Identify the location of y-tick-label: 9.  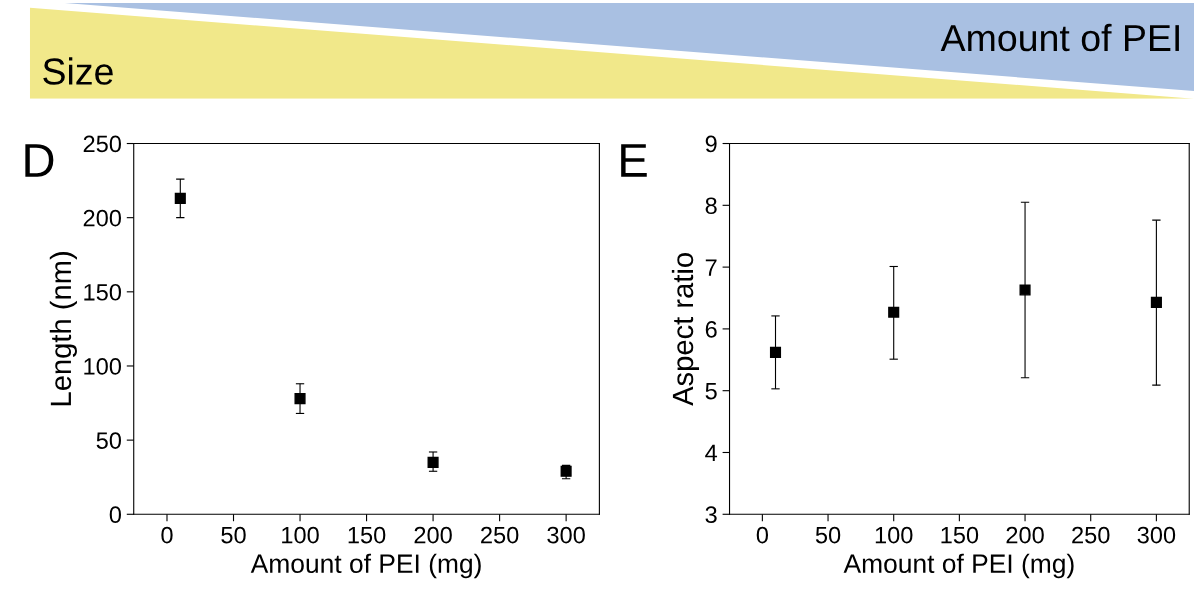
(711, 144).